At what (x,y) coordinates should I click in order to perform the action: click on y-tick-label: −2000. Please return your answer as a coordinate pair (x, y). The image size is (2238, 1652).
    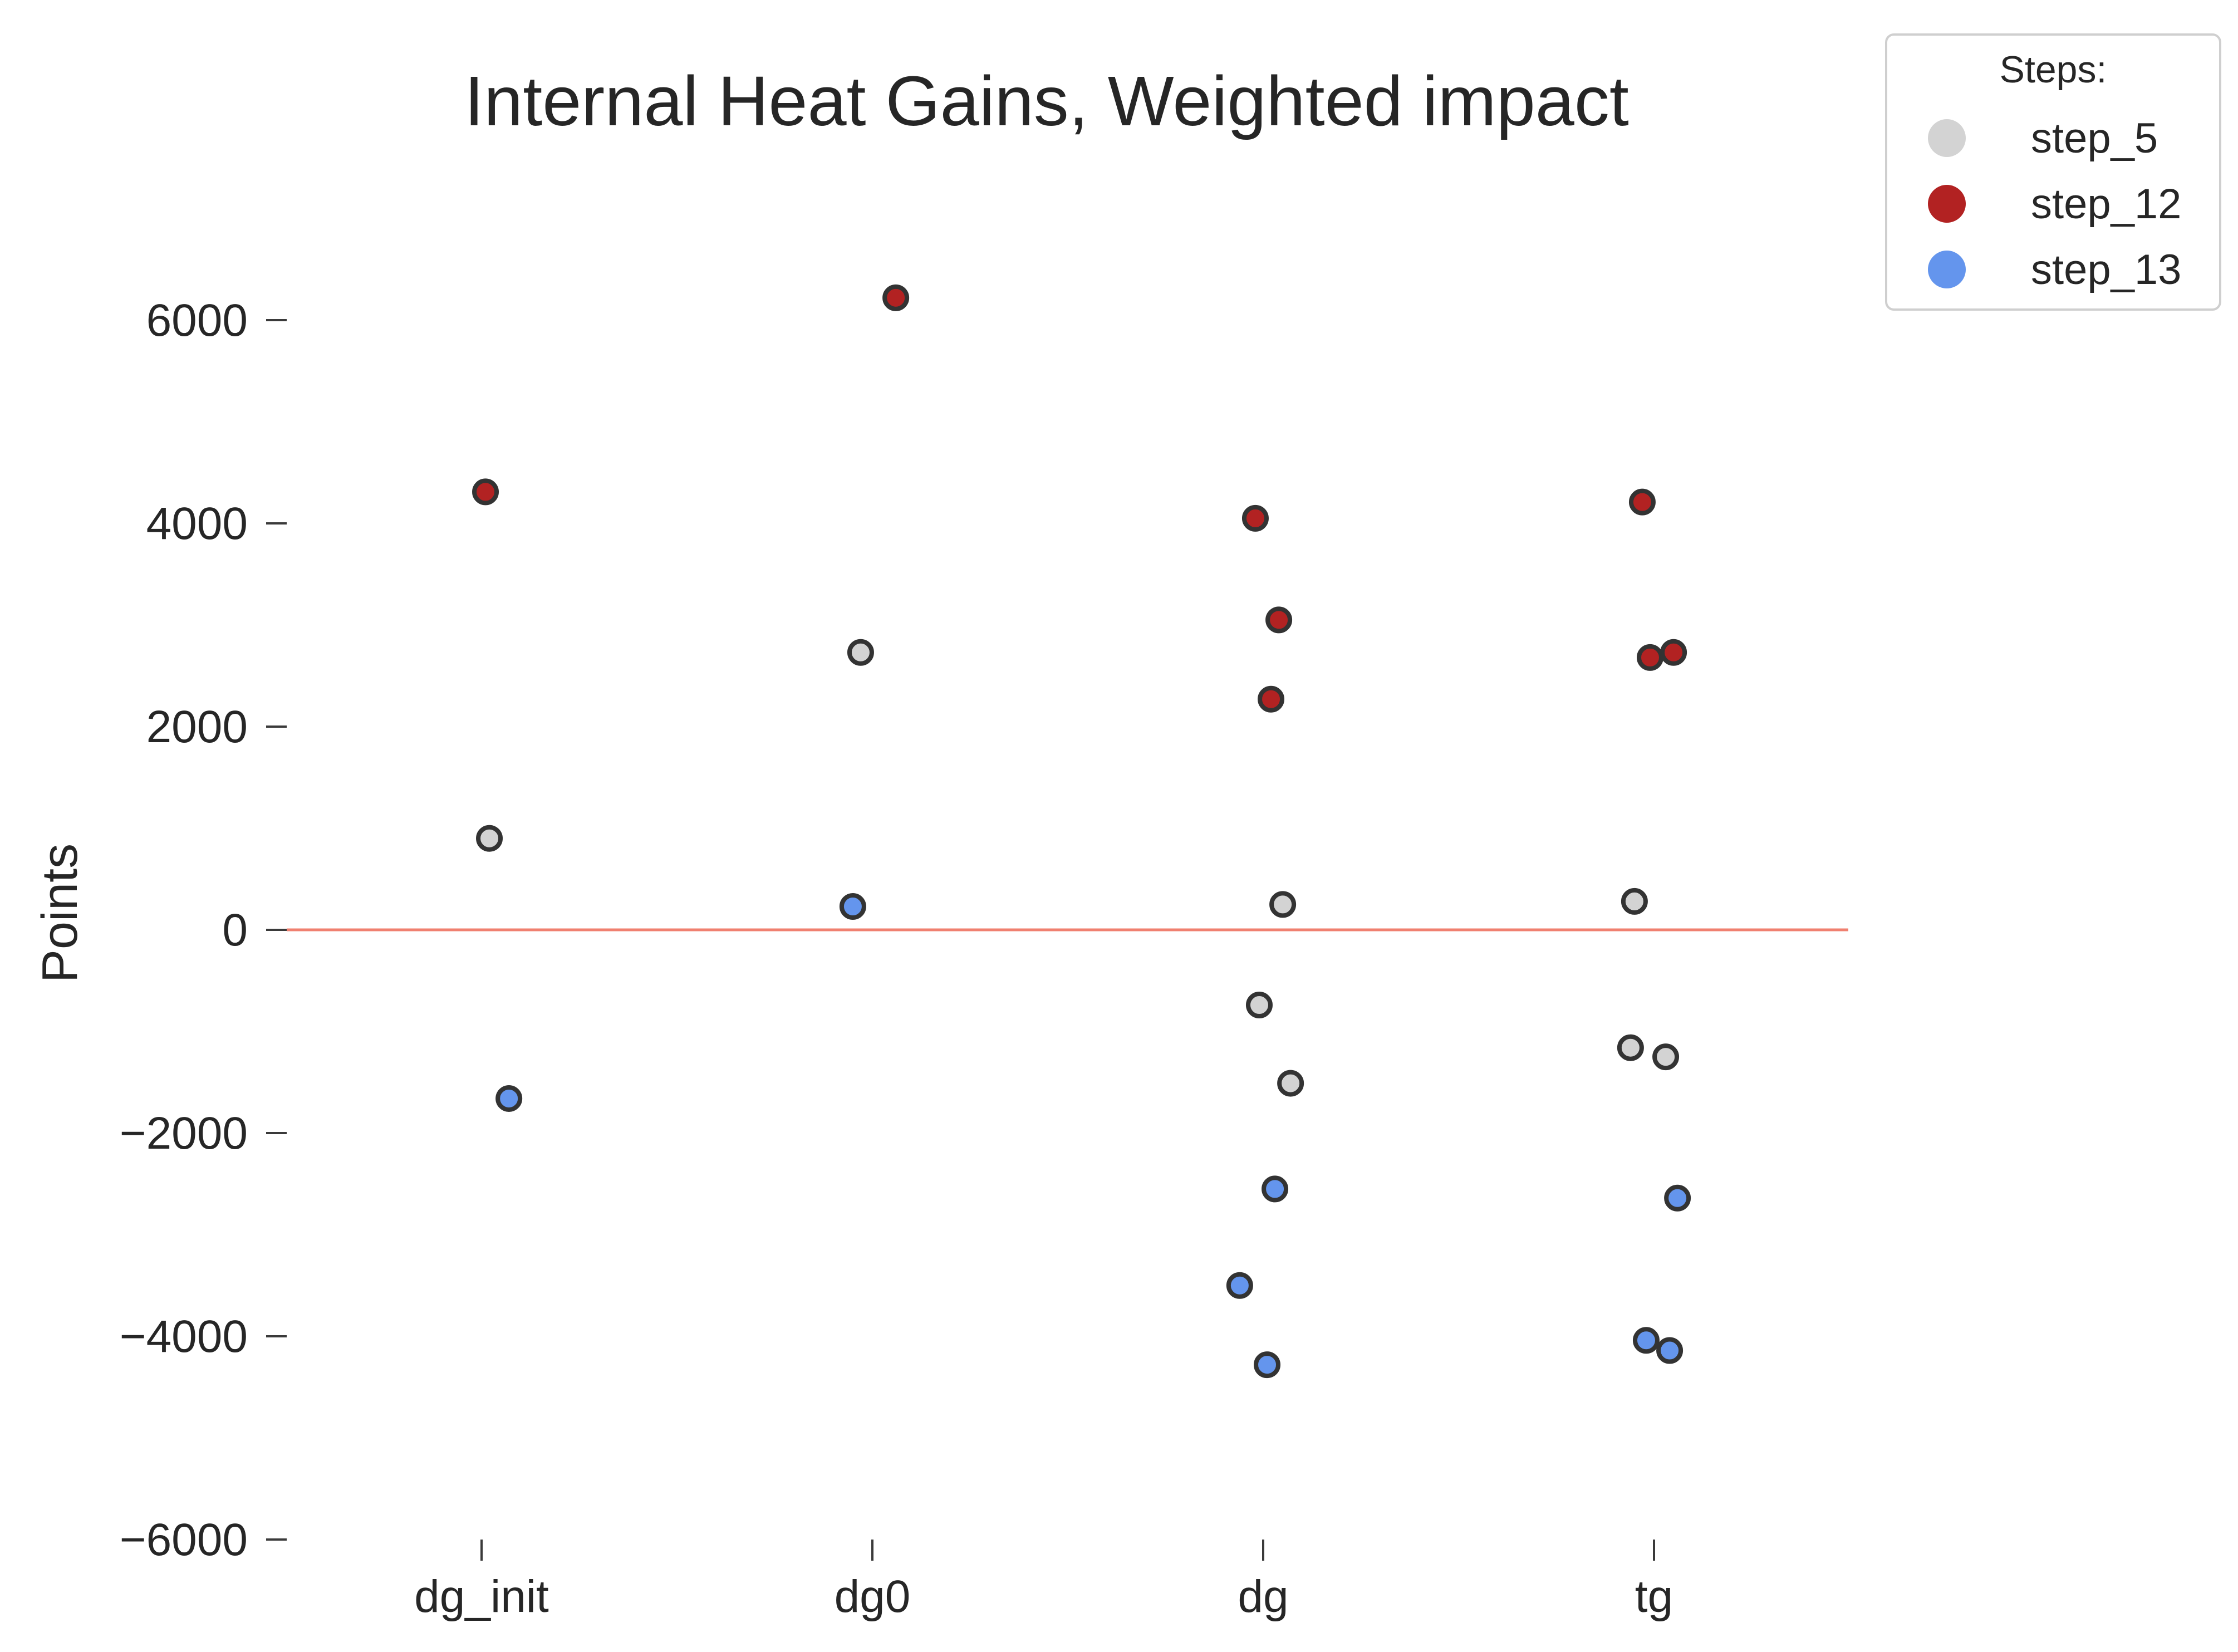
    Looking at the image, I should click on (184, 1133).